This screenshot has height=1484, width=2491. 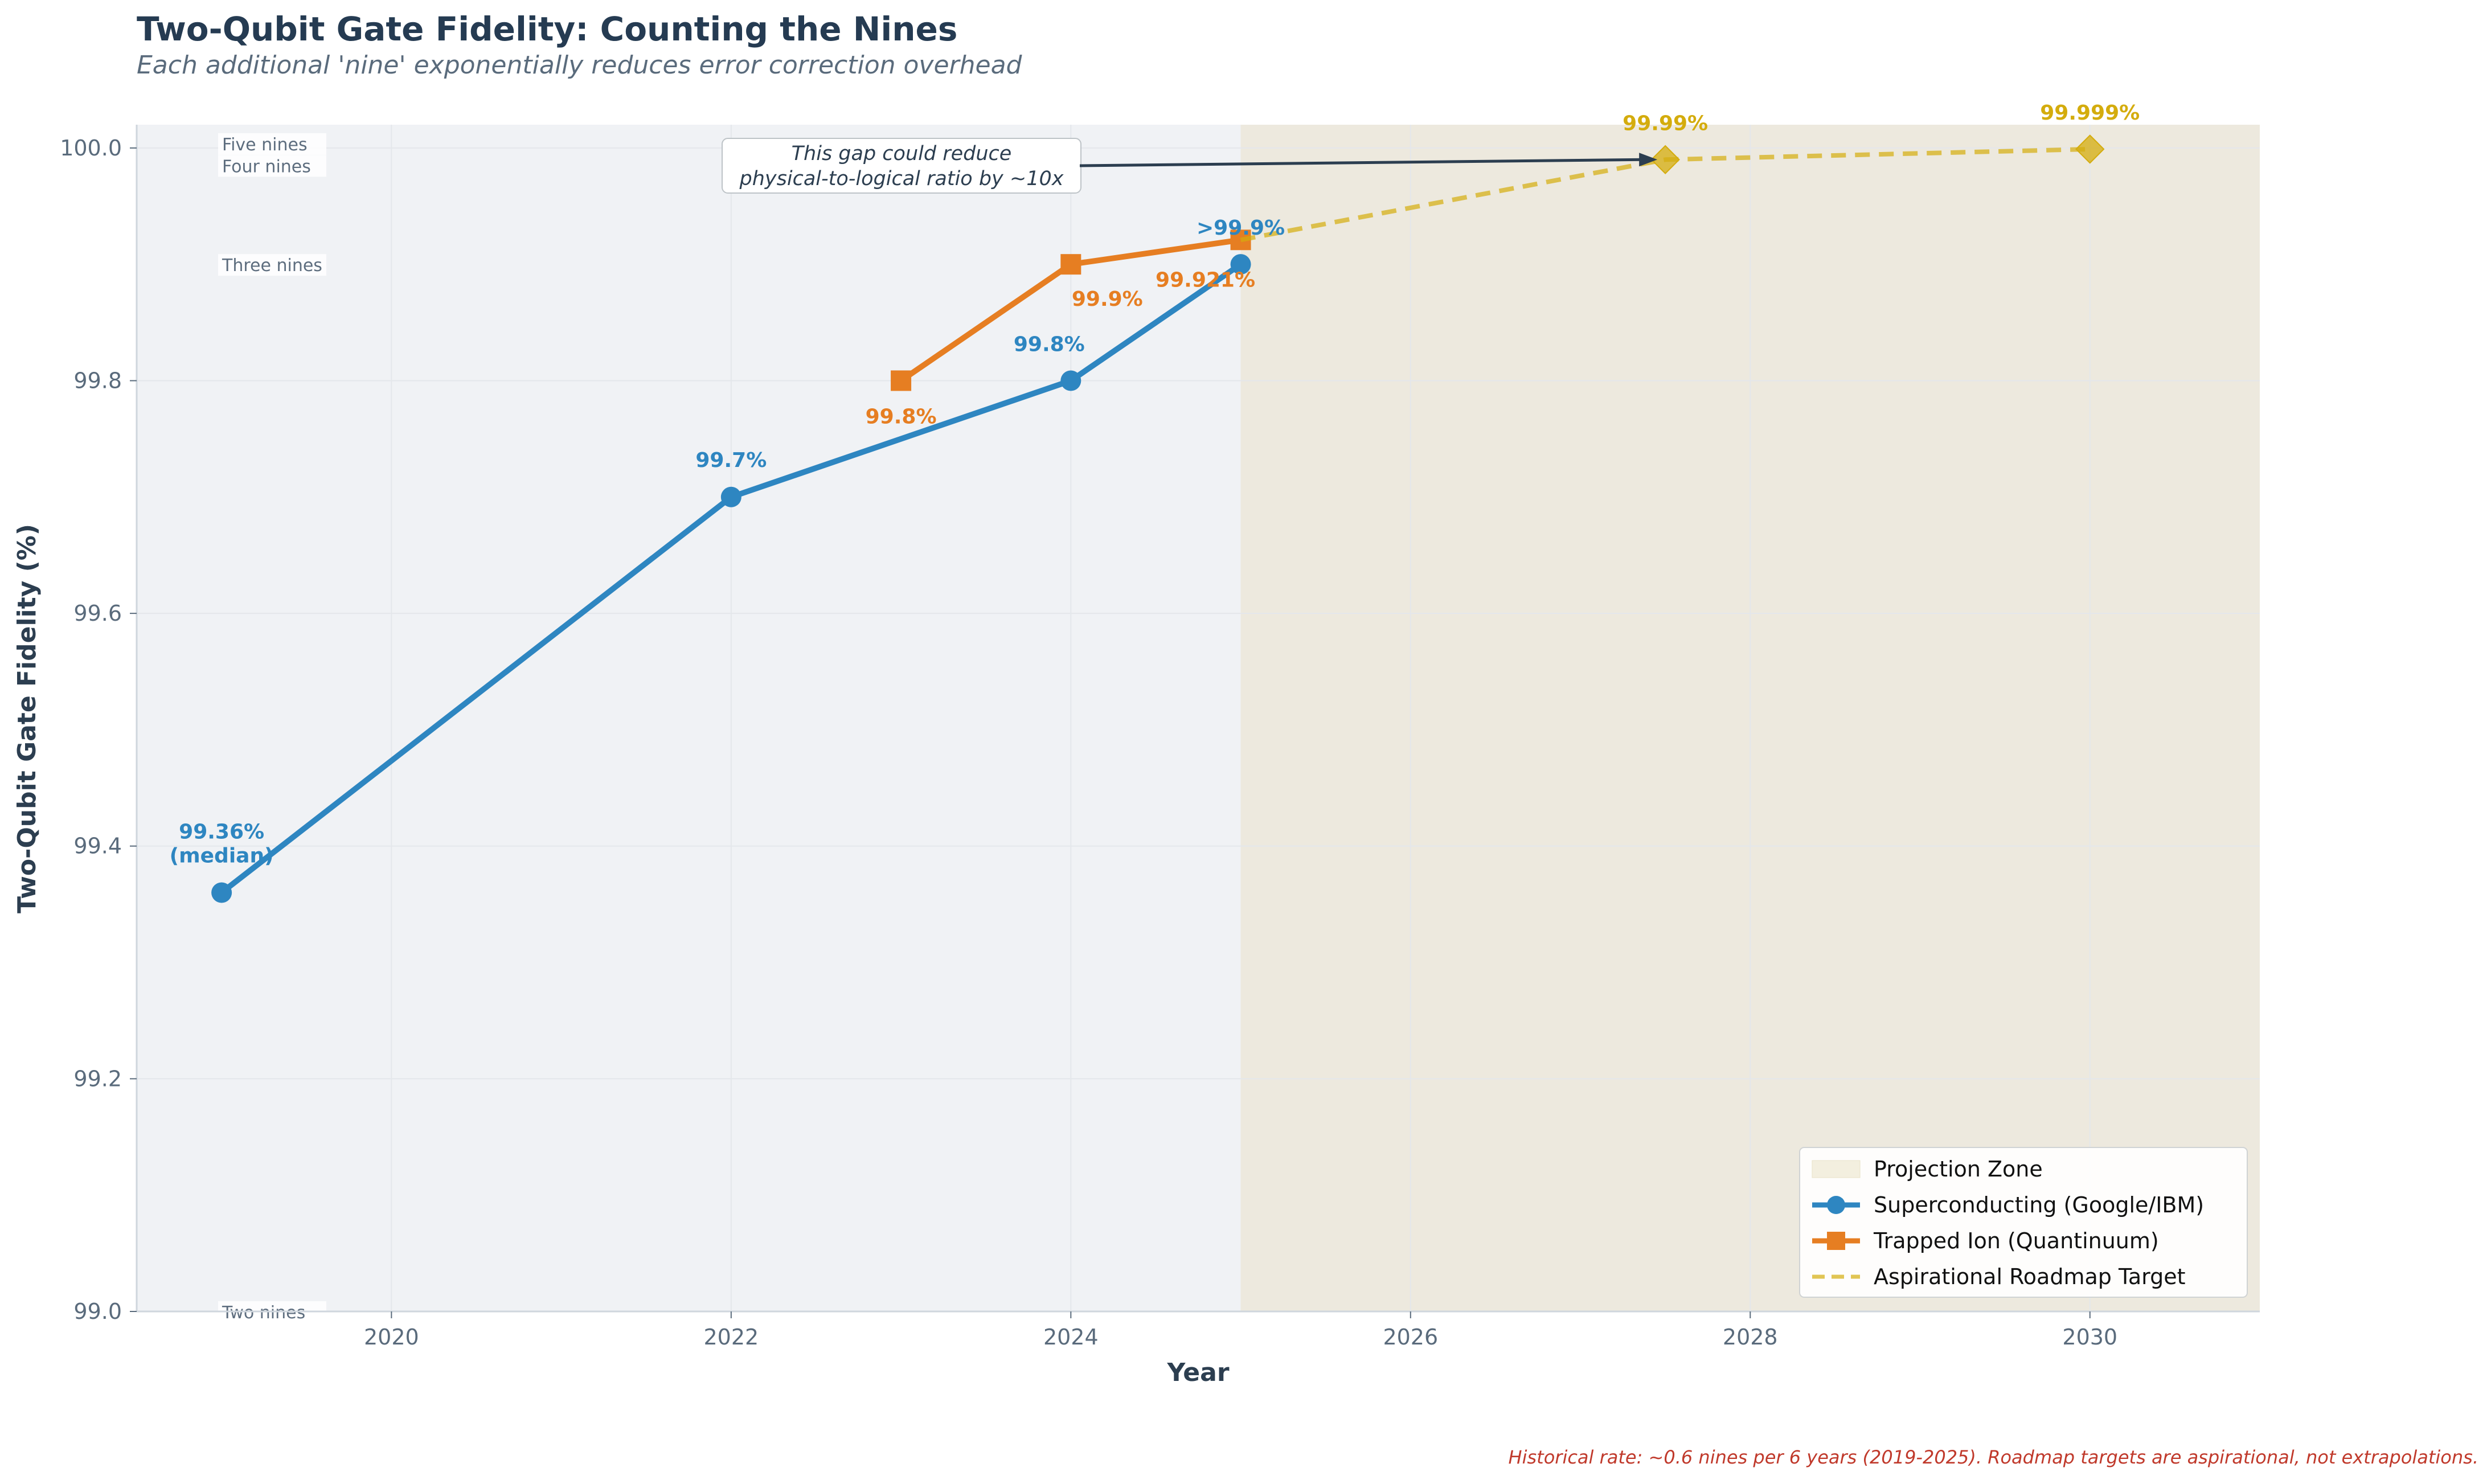 I want to click on annotation-arrowhead, so click(x=1648, y=160).